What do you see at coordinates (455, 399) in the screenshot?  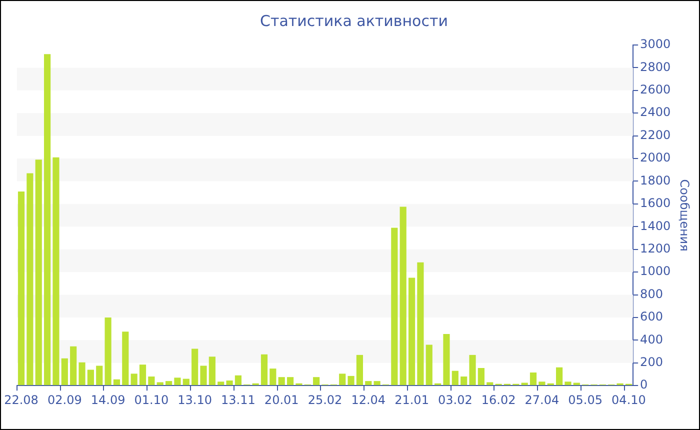 I see `x-tick-label: 03.02` at bounding box center [455, 399].